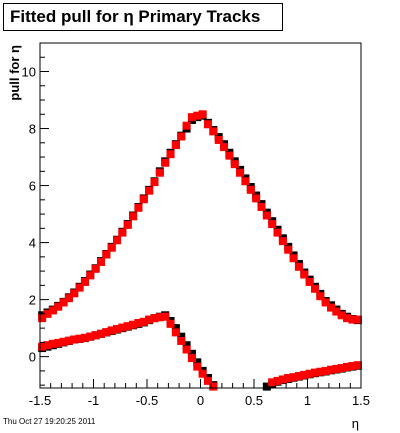 The image size is (400, 433). Describe the element at coordinates (32, 357) in the screenshot. I see `y-tick-label: 0` at that location.